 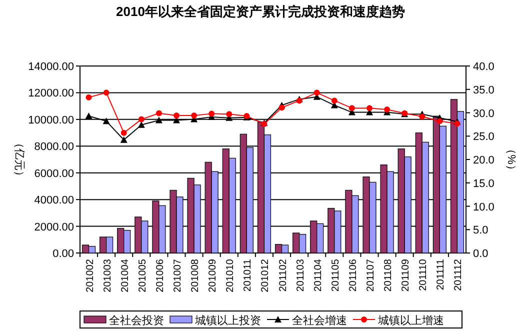 I want to click on x-tick-label: 201106, so click(x=353, y=275).